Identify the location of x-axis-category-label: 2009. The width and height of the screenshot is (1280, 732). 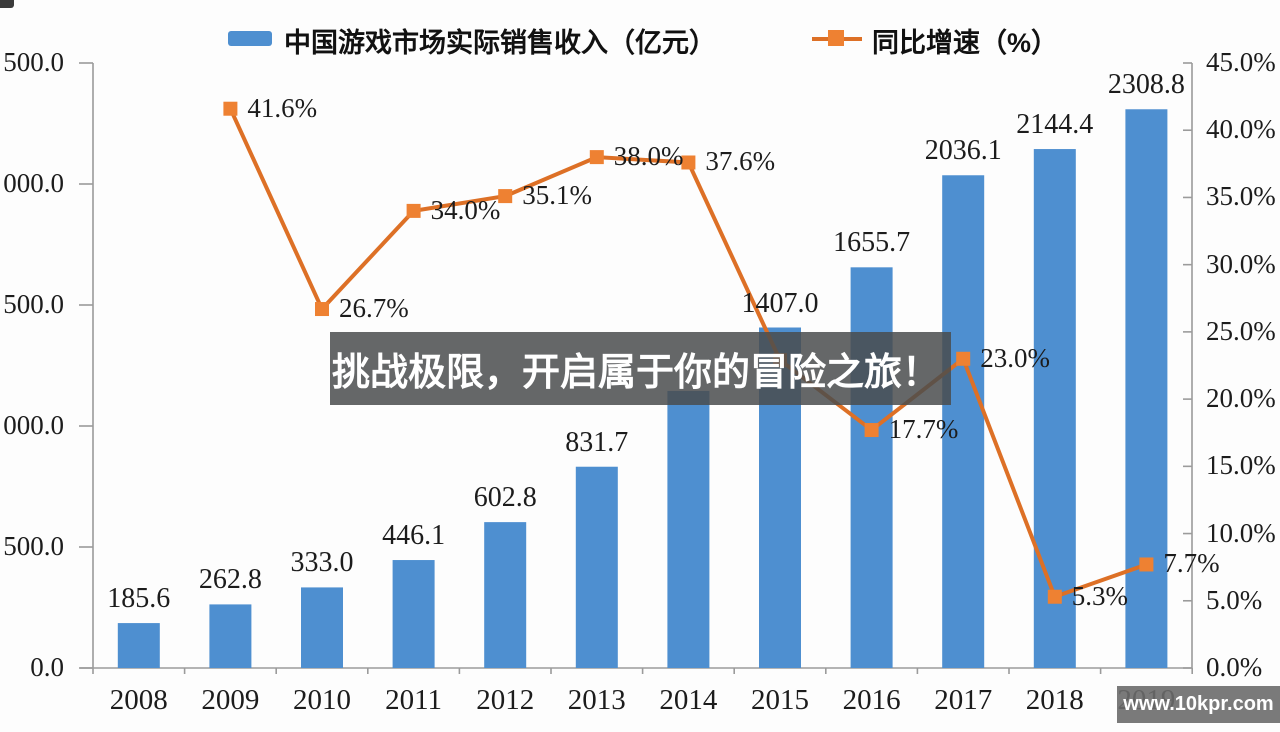
(230, 700).